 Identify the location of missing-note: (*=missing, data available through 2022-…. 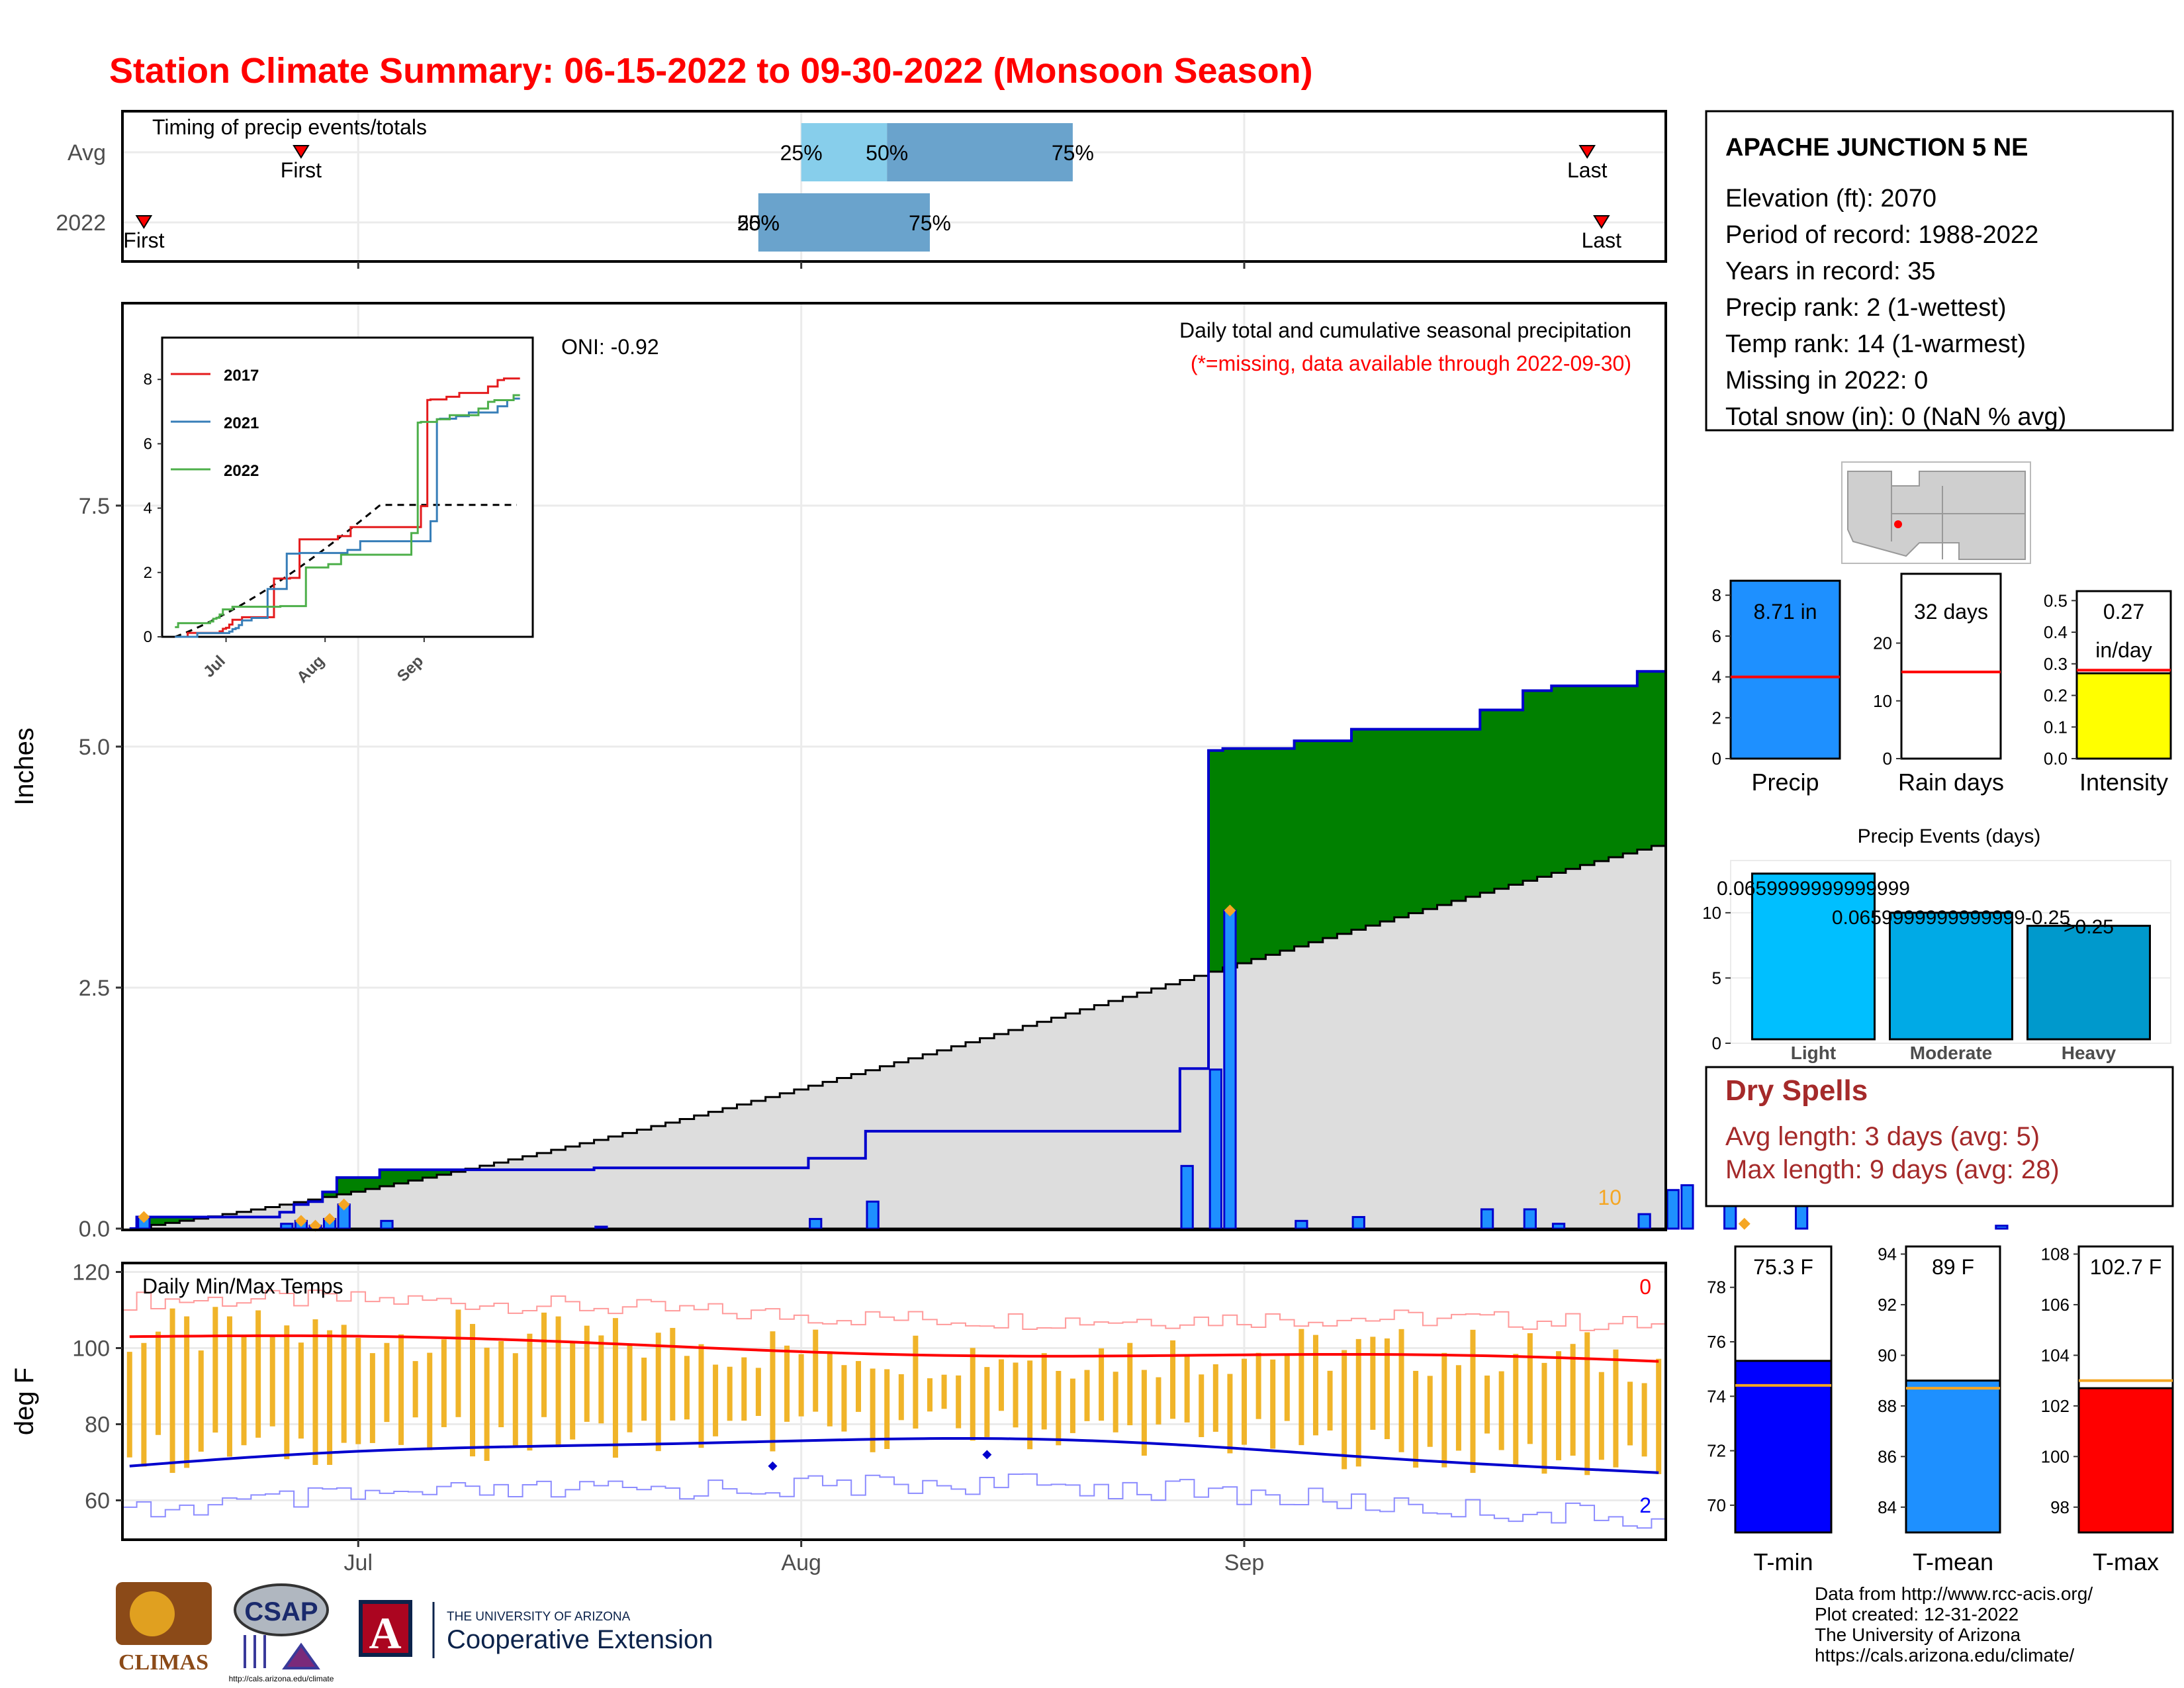
(1411, 363).